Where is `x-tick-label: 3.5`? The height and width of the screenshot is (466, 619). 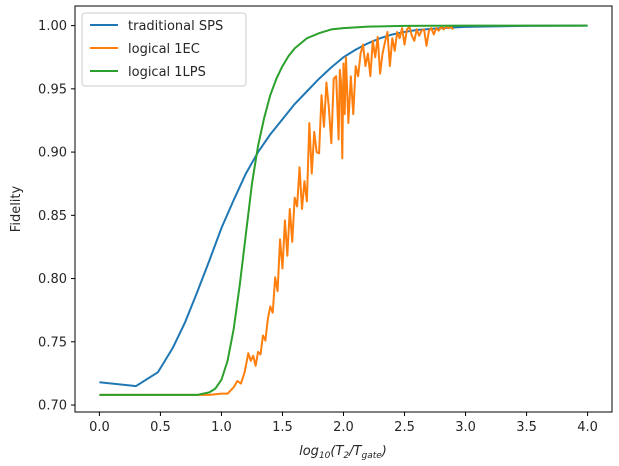
x-tick-label: 3.5 is located at coordinates (526, 427).